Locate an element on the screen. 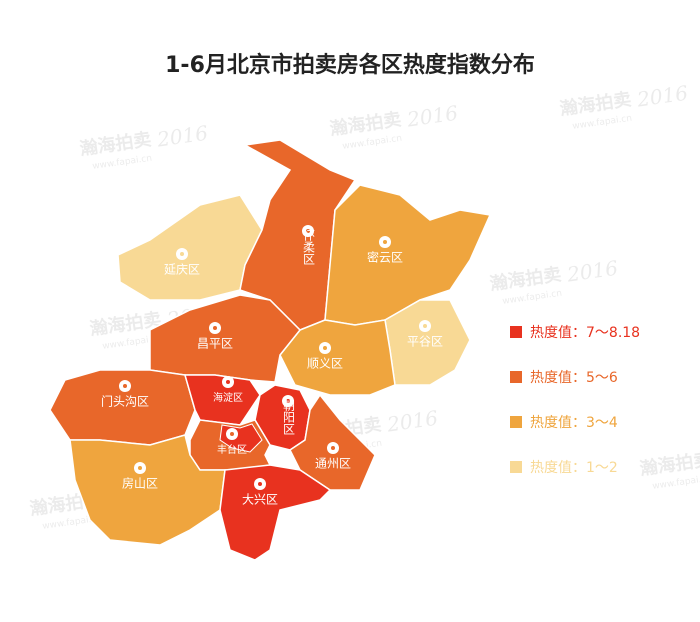 This screenshot has width=700, height=622. legend-label: 热度值：7～8.18 is located at coordinates (585, 333).